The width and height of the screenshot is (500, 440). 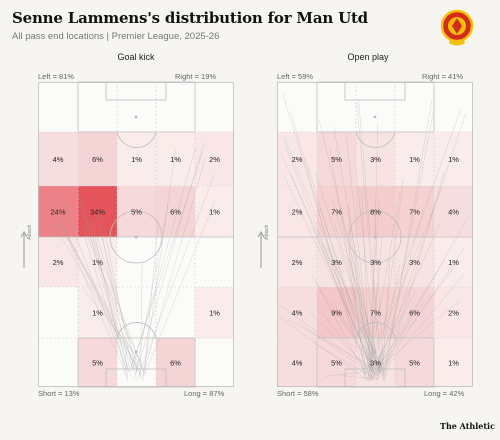 What do you see at coordinates (336, 313) in the screenshot?
I see `cell-value-label: 9%` at bounding box center [336, 313].